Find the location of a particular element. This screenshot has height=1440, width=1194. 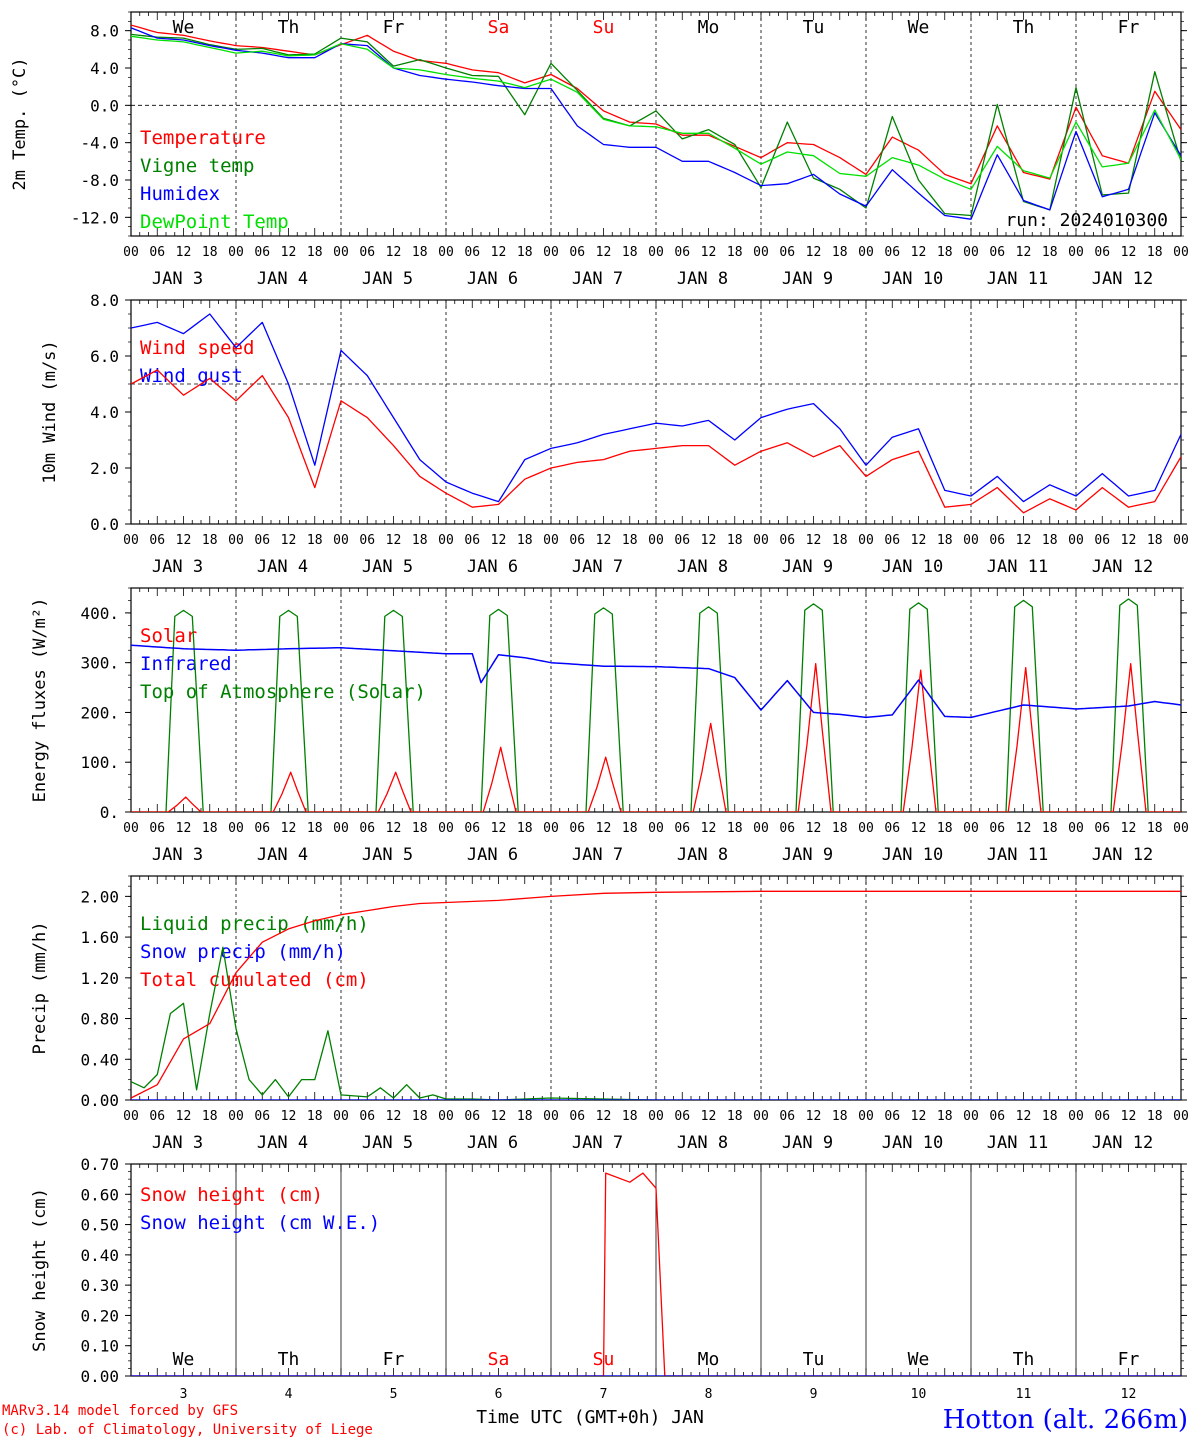

y-tick-label: 0.70 is located at coordinates (99, 1164).